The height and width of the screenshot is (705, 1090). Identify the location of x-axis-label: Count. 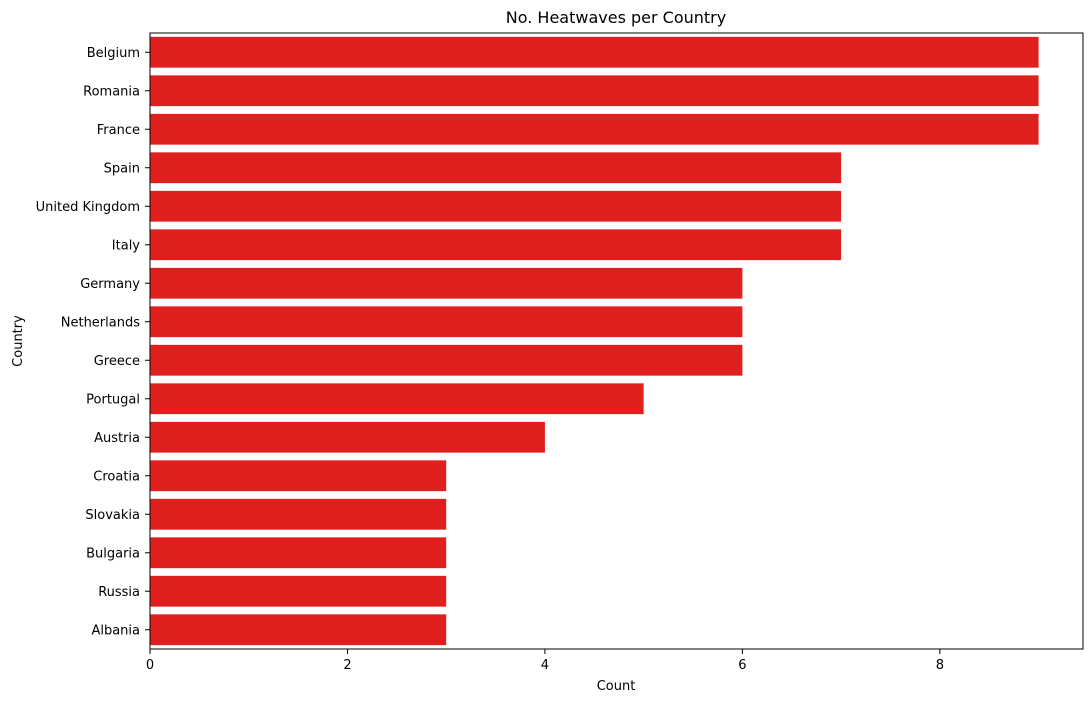
(616, 686).